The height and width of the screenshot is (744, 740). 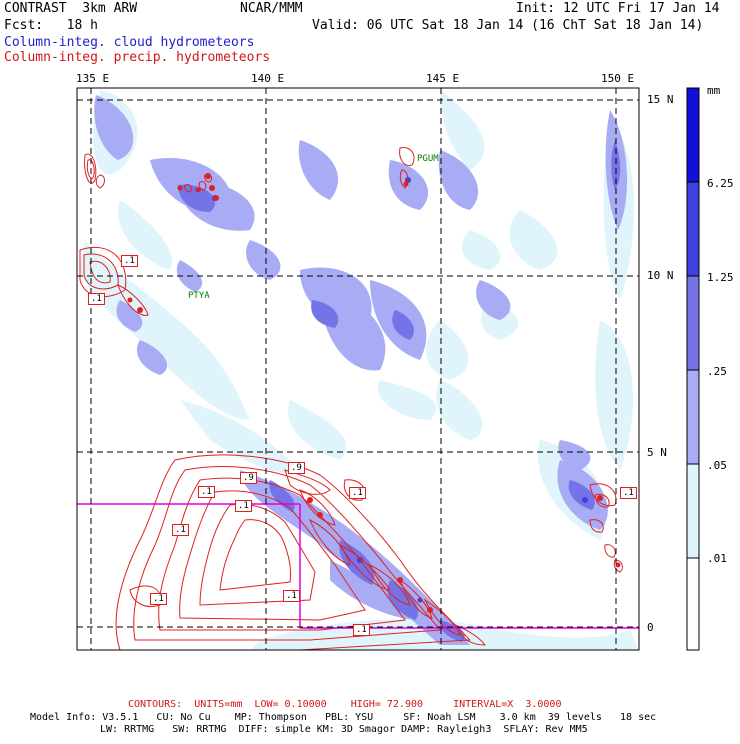 What do you see at coordinates (268, 78) in the screenshot?
I see `lon-label-140: 140 E` at bounding box center [268, 78].